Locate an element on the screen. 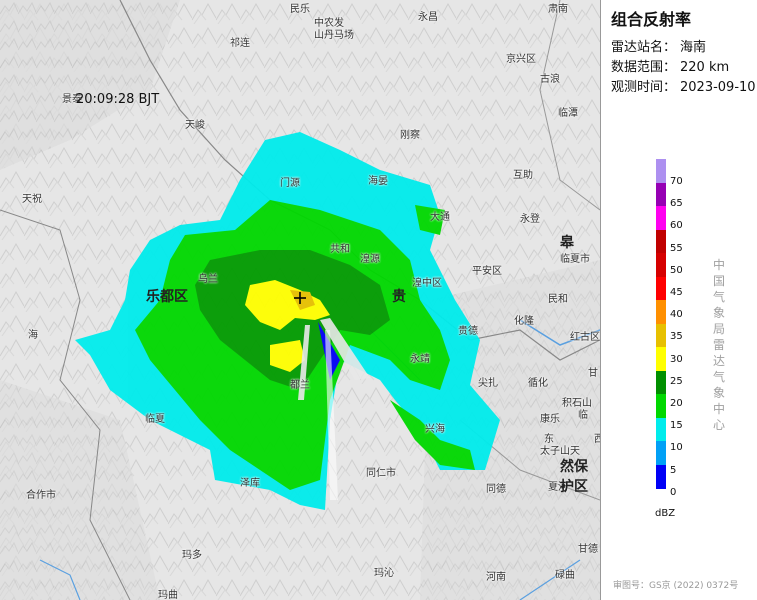 This screenshot has width=757, height=600. place-tianzhu: 互助 is located at coordinates (523, 175).